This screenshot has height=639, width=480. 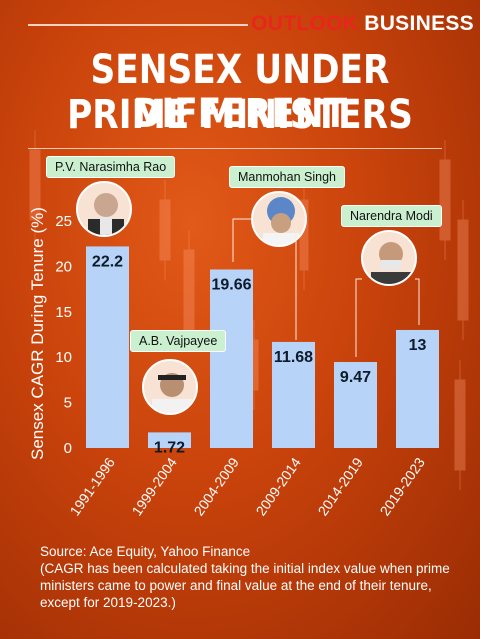 What do you see at coordinates (418, 345) in the screenshot?
I see `bar-value-label: 13` at bounding box center [418, 345].